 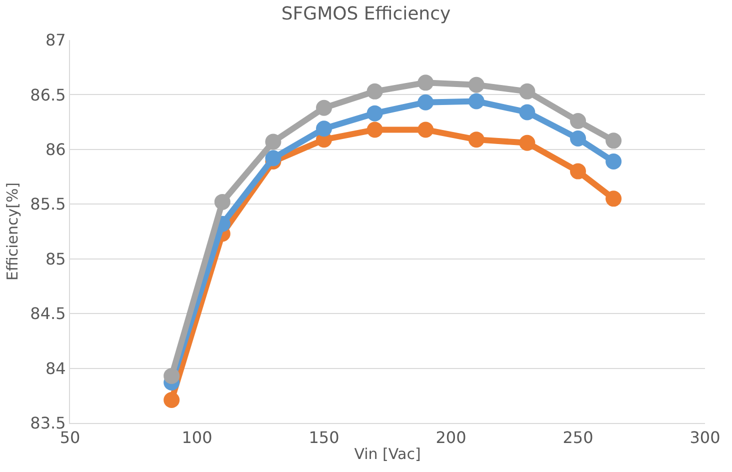 What do you see at coordinates (12, 231) in the screenshot?
I see `y-axis-title: Efficiency[%]` at bounding box center [12, 231].